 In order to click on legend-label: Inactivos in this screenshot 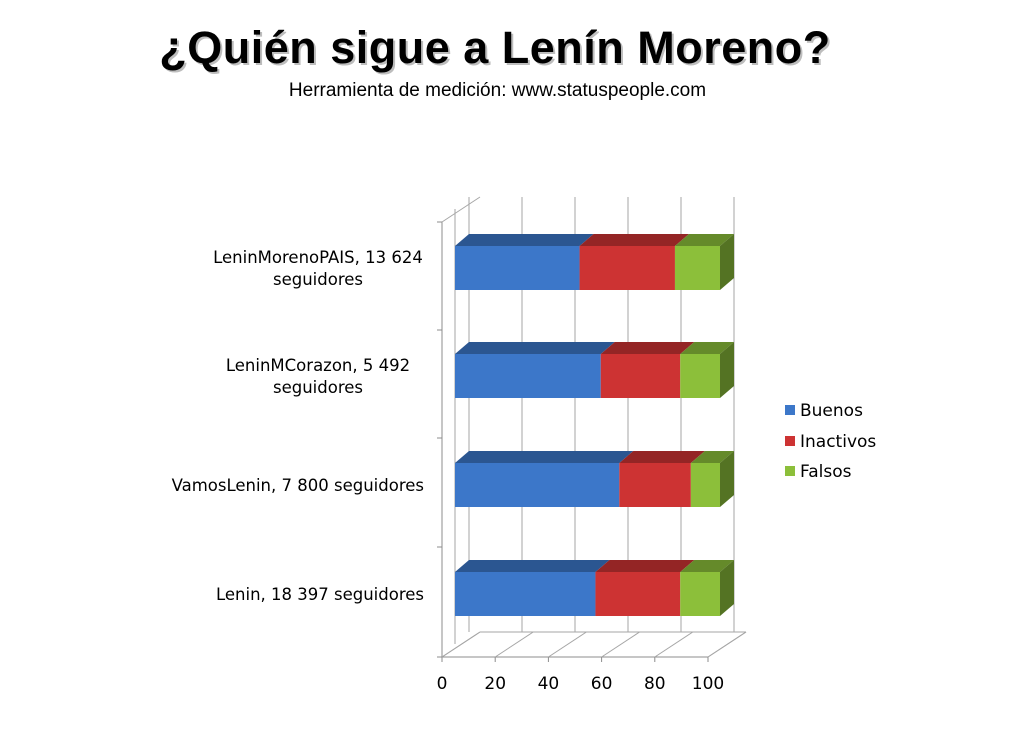, I will do `click(838, 442)`.